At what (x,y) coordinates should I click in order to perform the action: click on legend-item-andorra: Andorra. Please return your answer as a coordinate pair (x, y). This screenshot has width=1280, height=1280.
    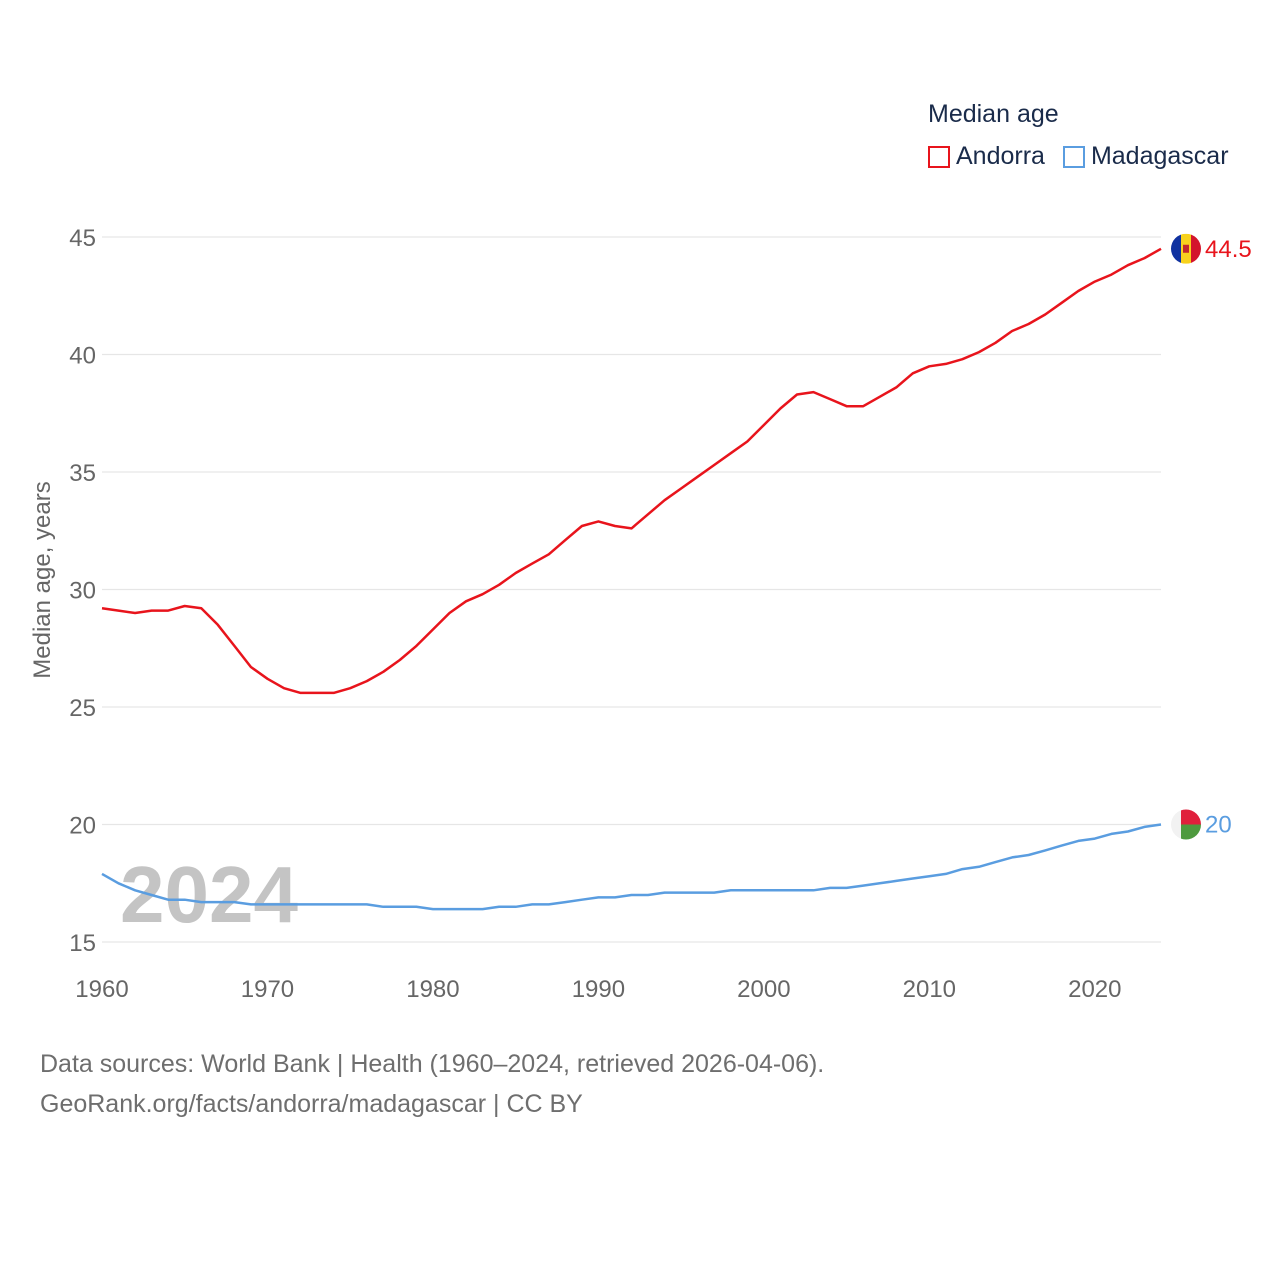
    Looking at the image, I should click on (986, 156).